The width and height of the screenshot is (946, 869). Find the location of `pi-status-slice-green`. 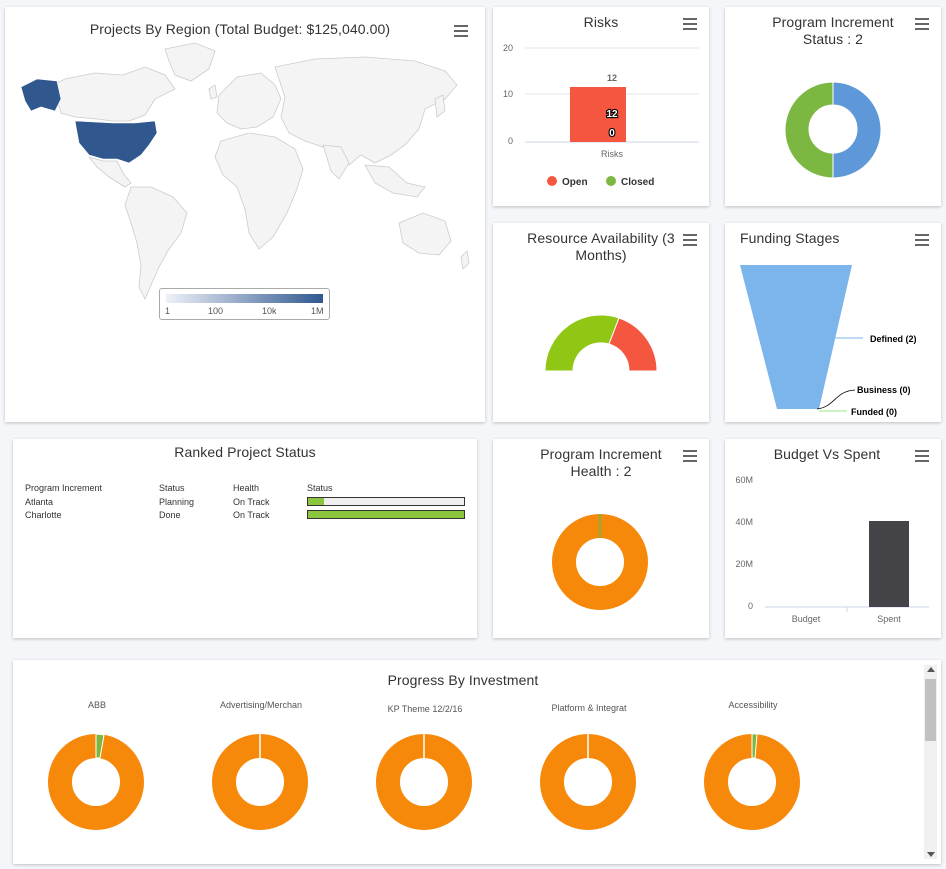

pi-status-slice-green is located at coordinates (809, 130).